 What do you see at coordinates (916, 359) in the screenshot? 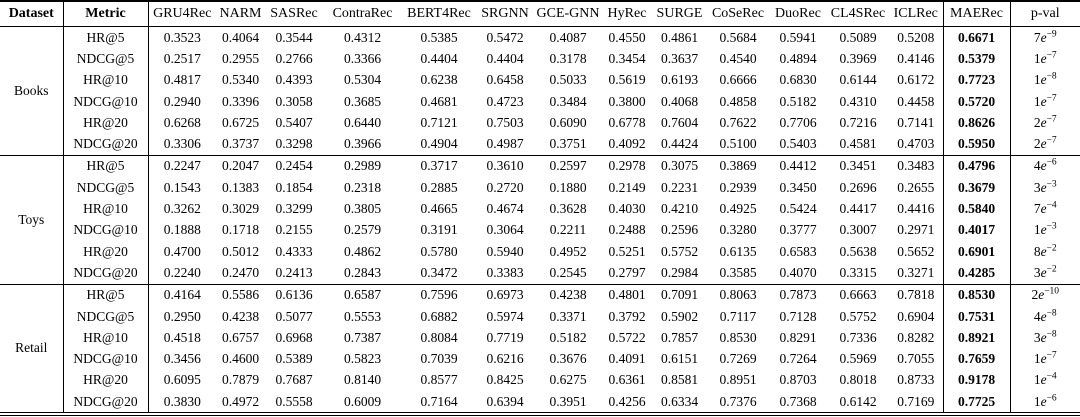
I see `value-cell: 0.7055` at bounding box center [916, 359].